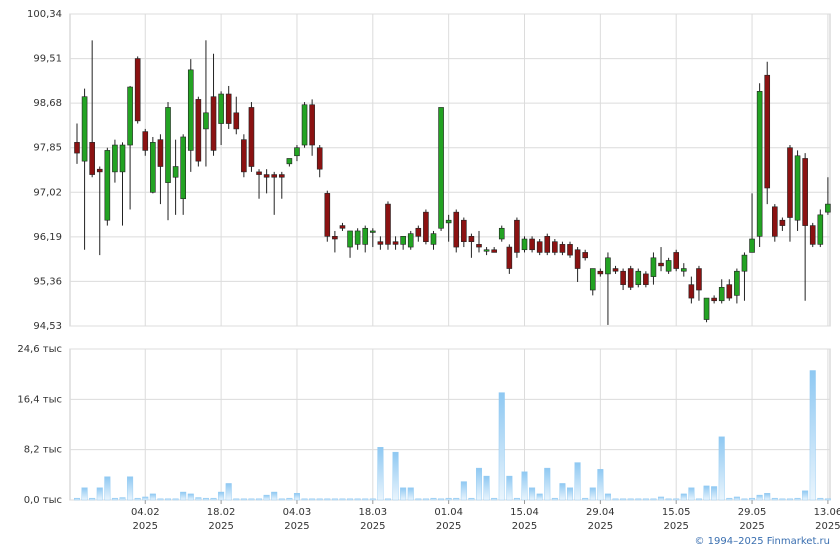 The image size is (840, 550). What do you see at coordinates (524, 512) in the screenshot?
I see `x-tick-label: 15.04` at bounding box center [524, 512].